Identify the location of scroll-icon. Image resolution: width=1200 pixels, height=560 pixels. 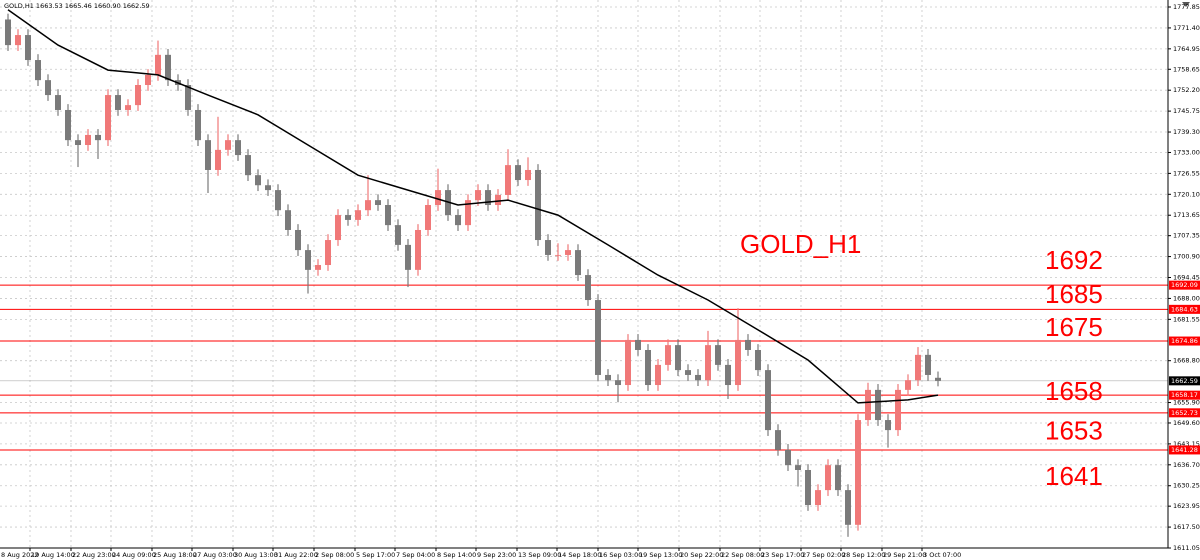
(1186, 4).